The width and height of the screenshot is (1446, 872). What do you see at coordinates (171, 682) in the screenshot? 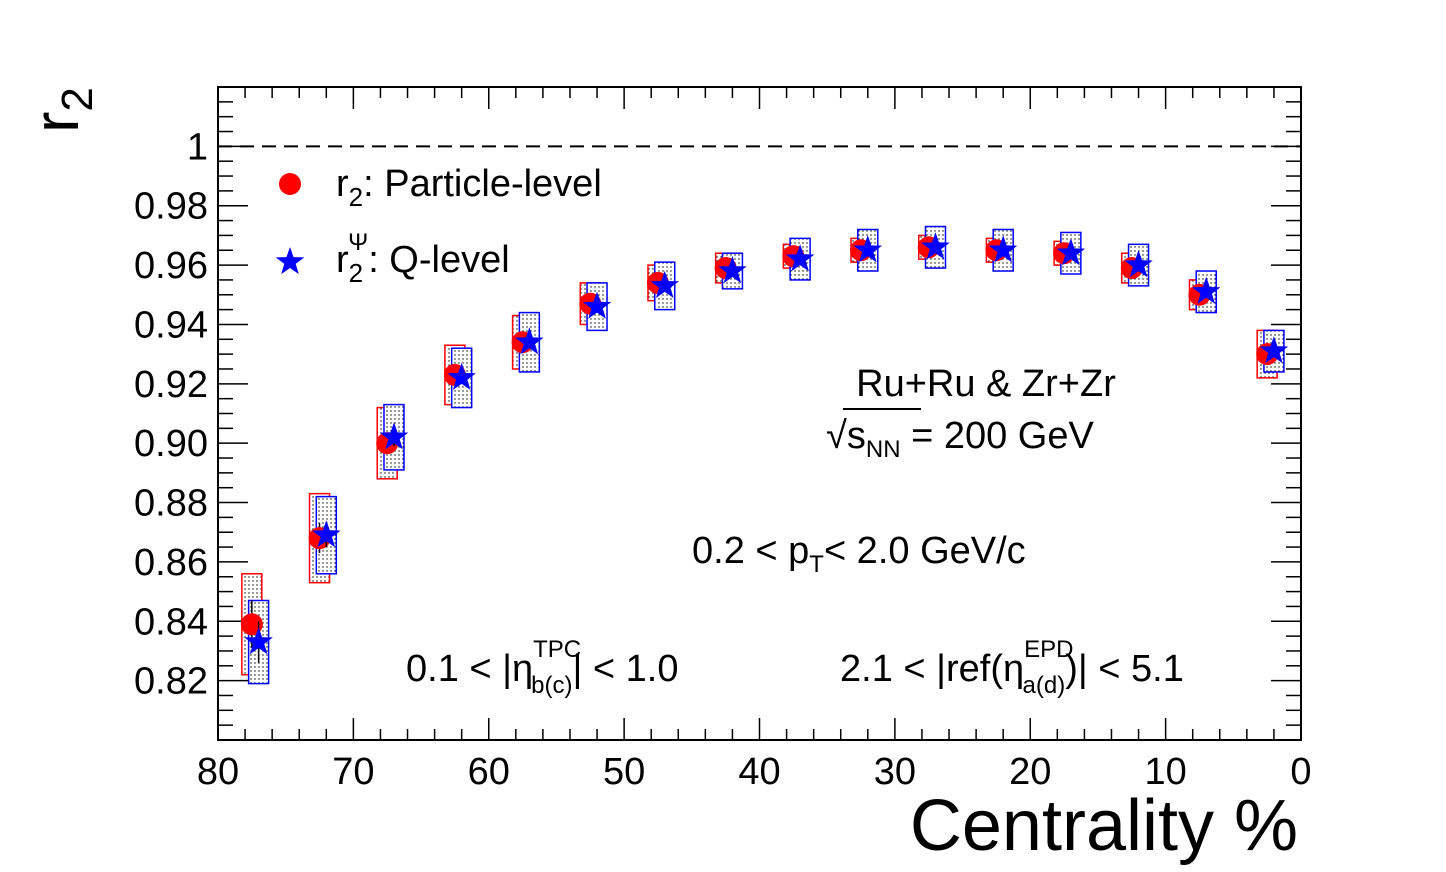
I see `y-tick-label: 0.82` at bounding box center [171, 682].